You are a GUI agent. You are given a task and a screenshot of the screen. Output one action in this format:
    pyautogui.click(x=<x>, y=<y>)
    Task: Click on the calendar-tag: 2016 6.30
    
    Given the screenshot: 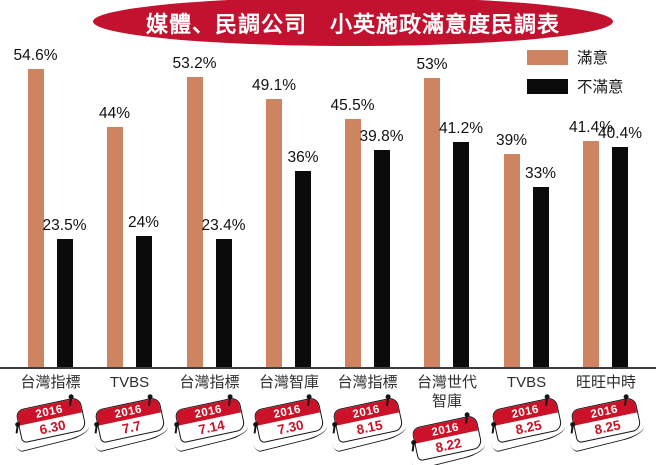 What is the action you would take?
    pyautogui.click(x=52, y=423)
    